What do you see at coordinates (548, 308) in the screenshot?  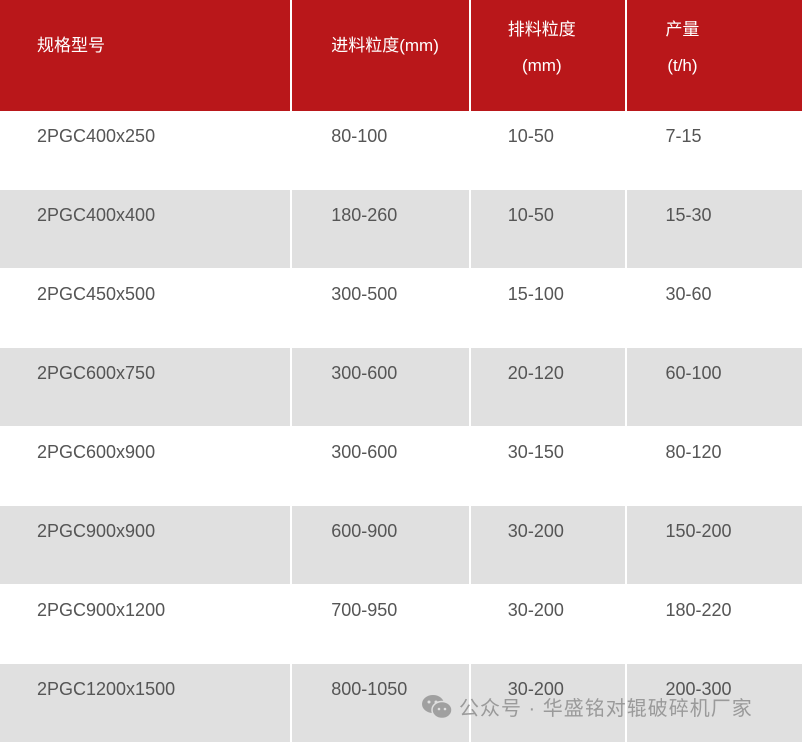 I see `table-cell: 15-100` at bounding box center [548, 308].